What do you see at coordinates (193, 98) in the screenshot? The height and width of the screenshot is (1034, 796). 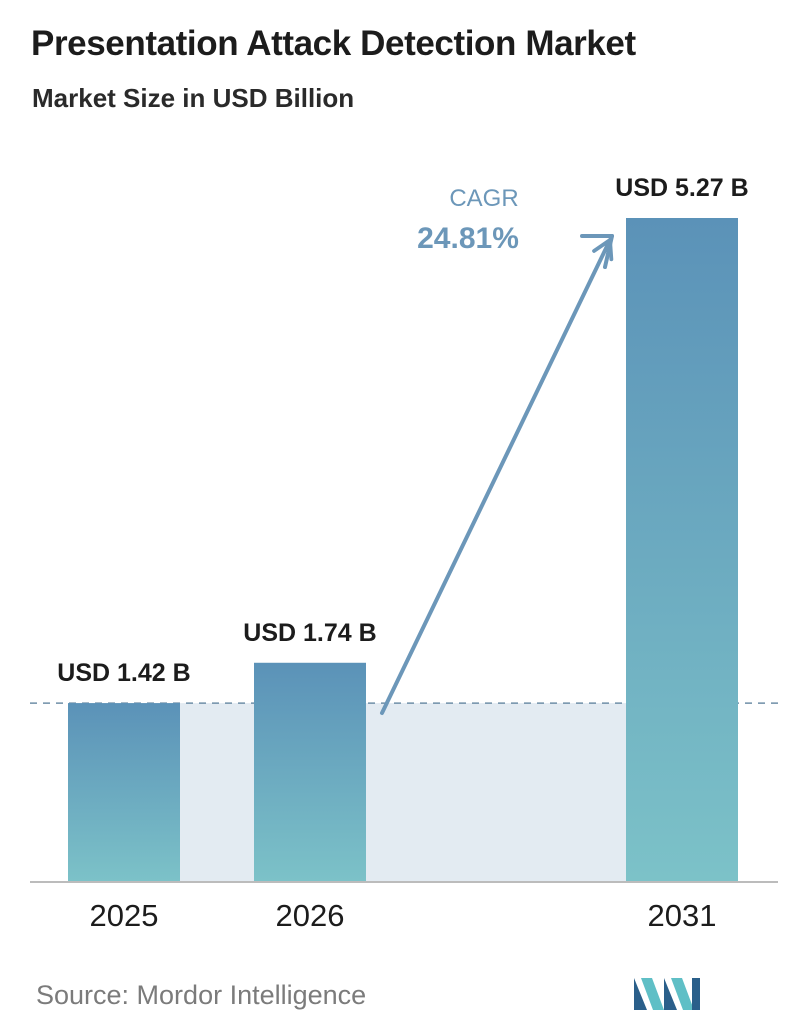 I see `chart-subtitle: Market Size in USD Billion` at bounding box center [193, 98].